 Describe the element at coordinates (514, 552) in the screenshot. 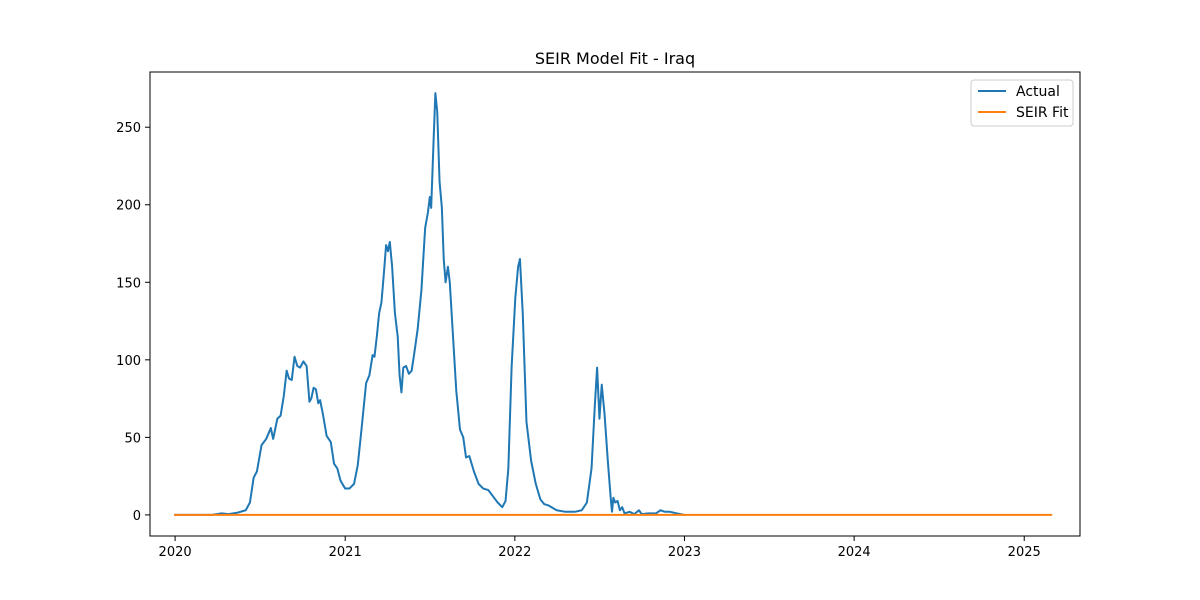

I see `x-tick-label: 2022` at that location.